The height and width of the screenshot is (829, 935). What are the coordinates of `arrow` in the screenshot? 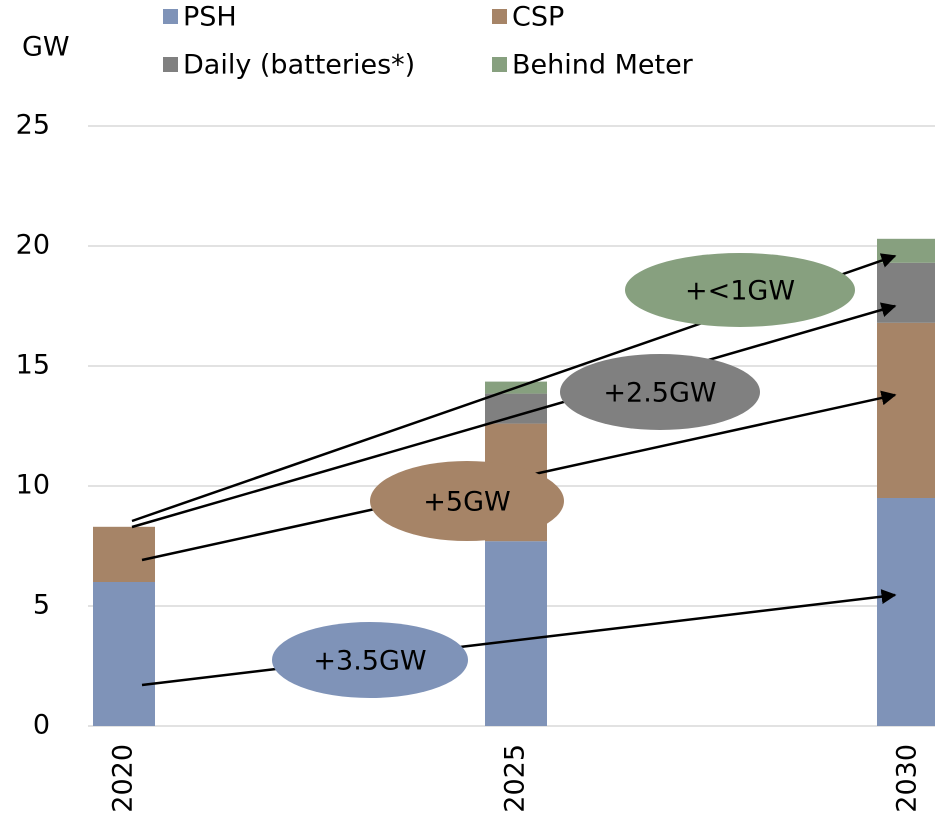 It's located at (519, 638).